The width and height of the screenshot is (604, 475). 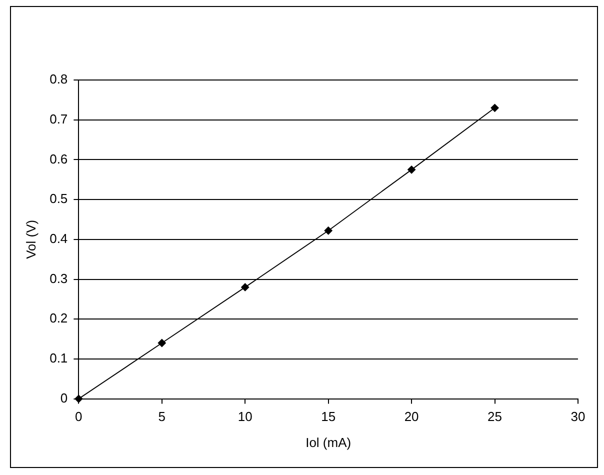 What do you see at coordinates (59, 318) in the screenshot?
I see `y-tick-label: 0.2` at bounding box center [59, 318].